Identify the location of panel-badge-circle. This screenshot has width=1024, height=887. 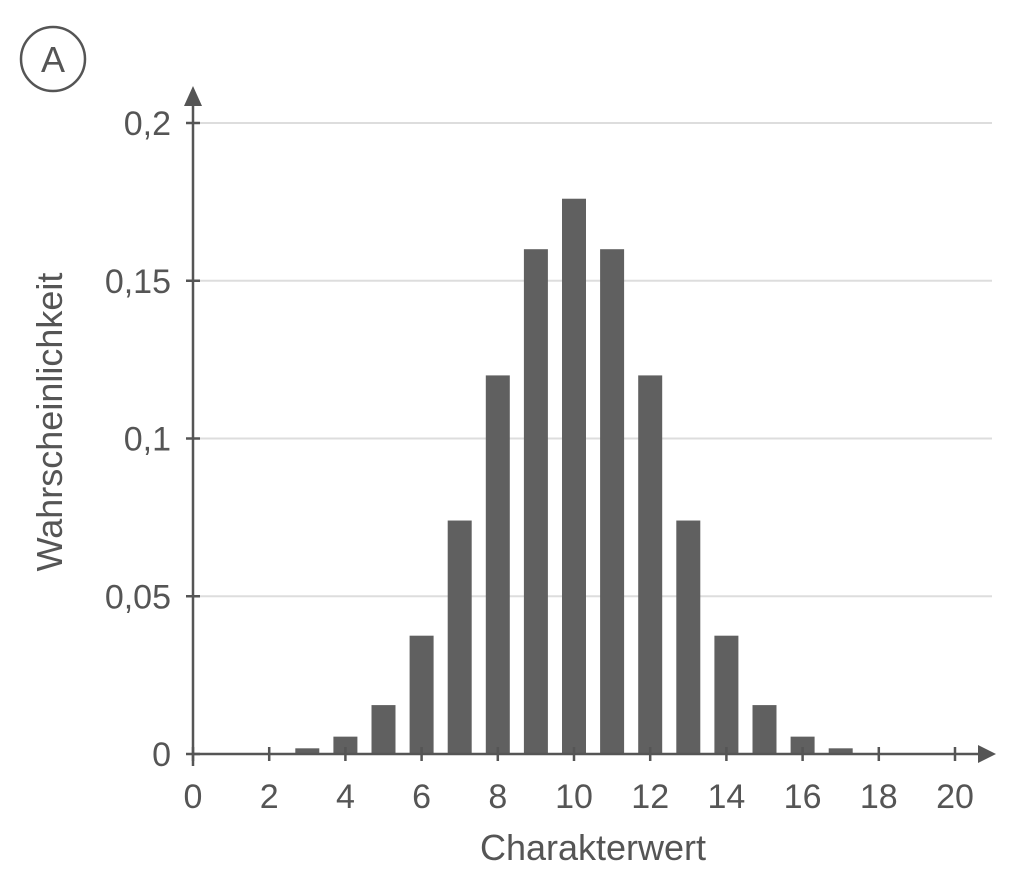
(53, 59).